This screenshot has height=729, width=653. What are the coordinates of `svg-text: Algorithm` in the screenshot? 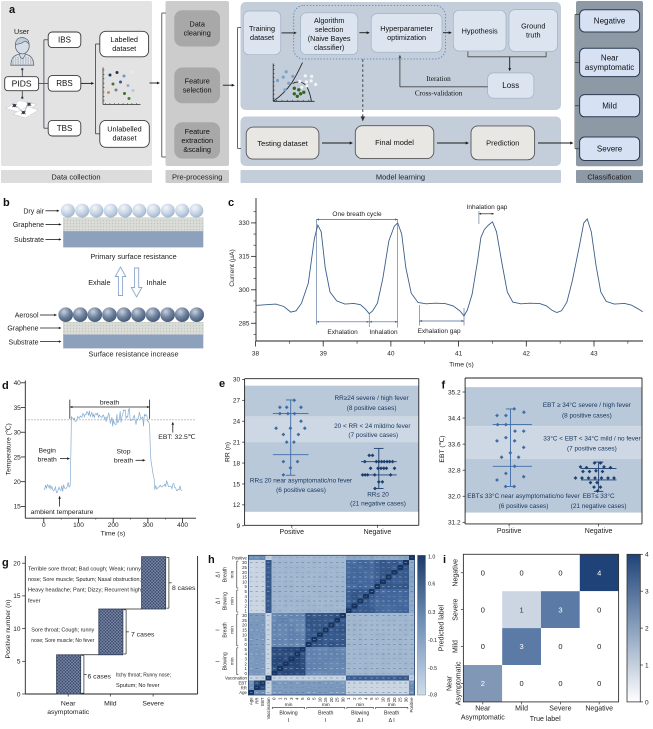 It's located at (329, 20).